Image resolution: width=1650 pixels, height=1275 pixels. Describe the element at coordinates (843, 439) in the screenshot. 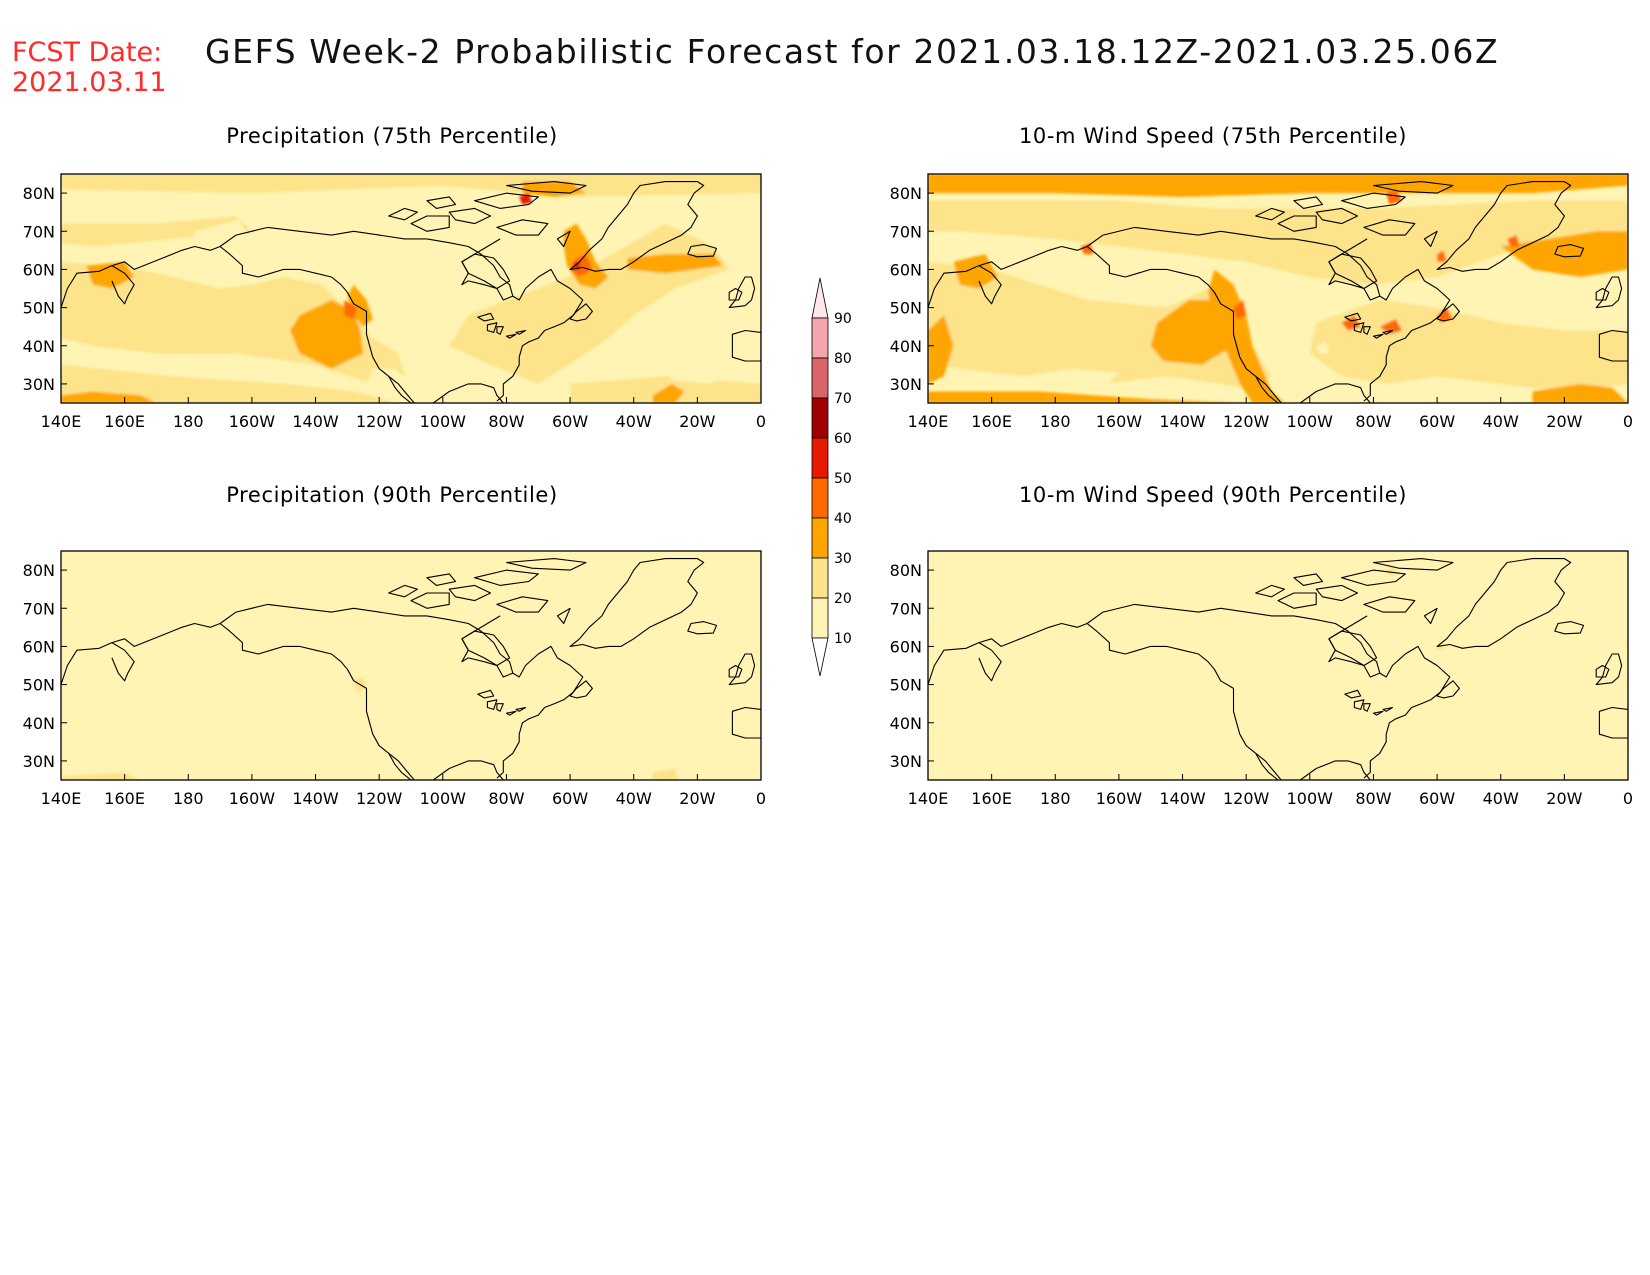

I see `colorbar-label: 60` at that location.